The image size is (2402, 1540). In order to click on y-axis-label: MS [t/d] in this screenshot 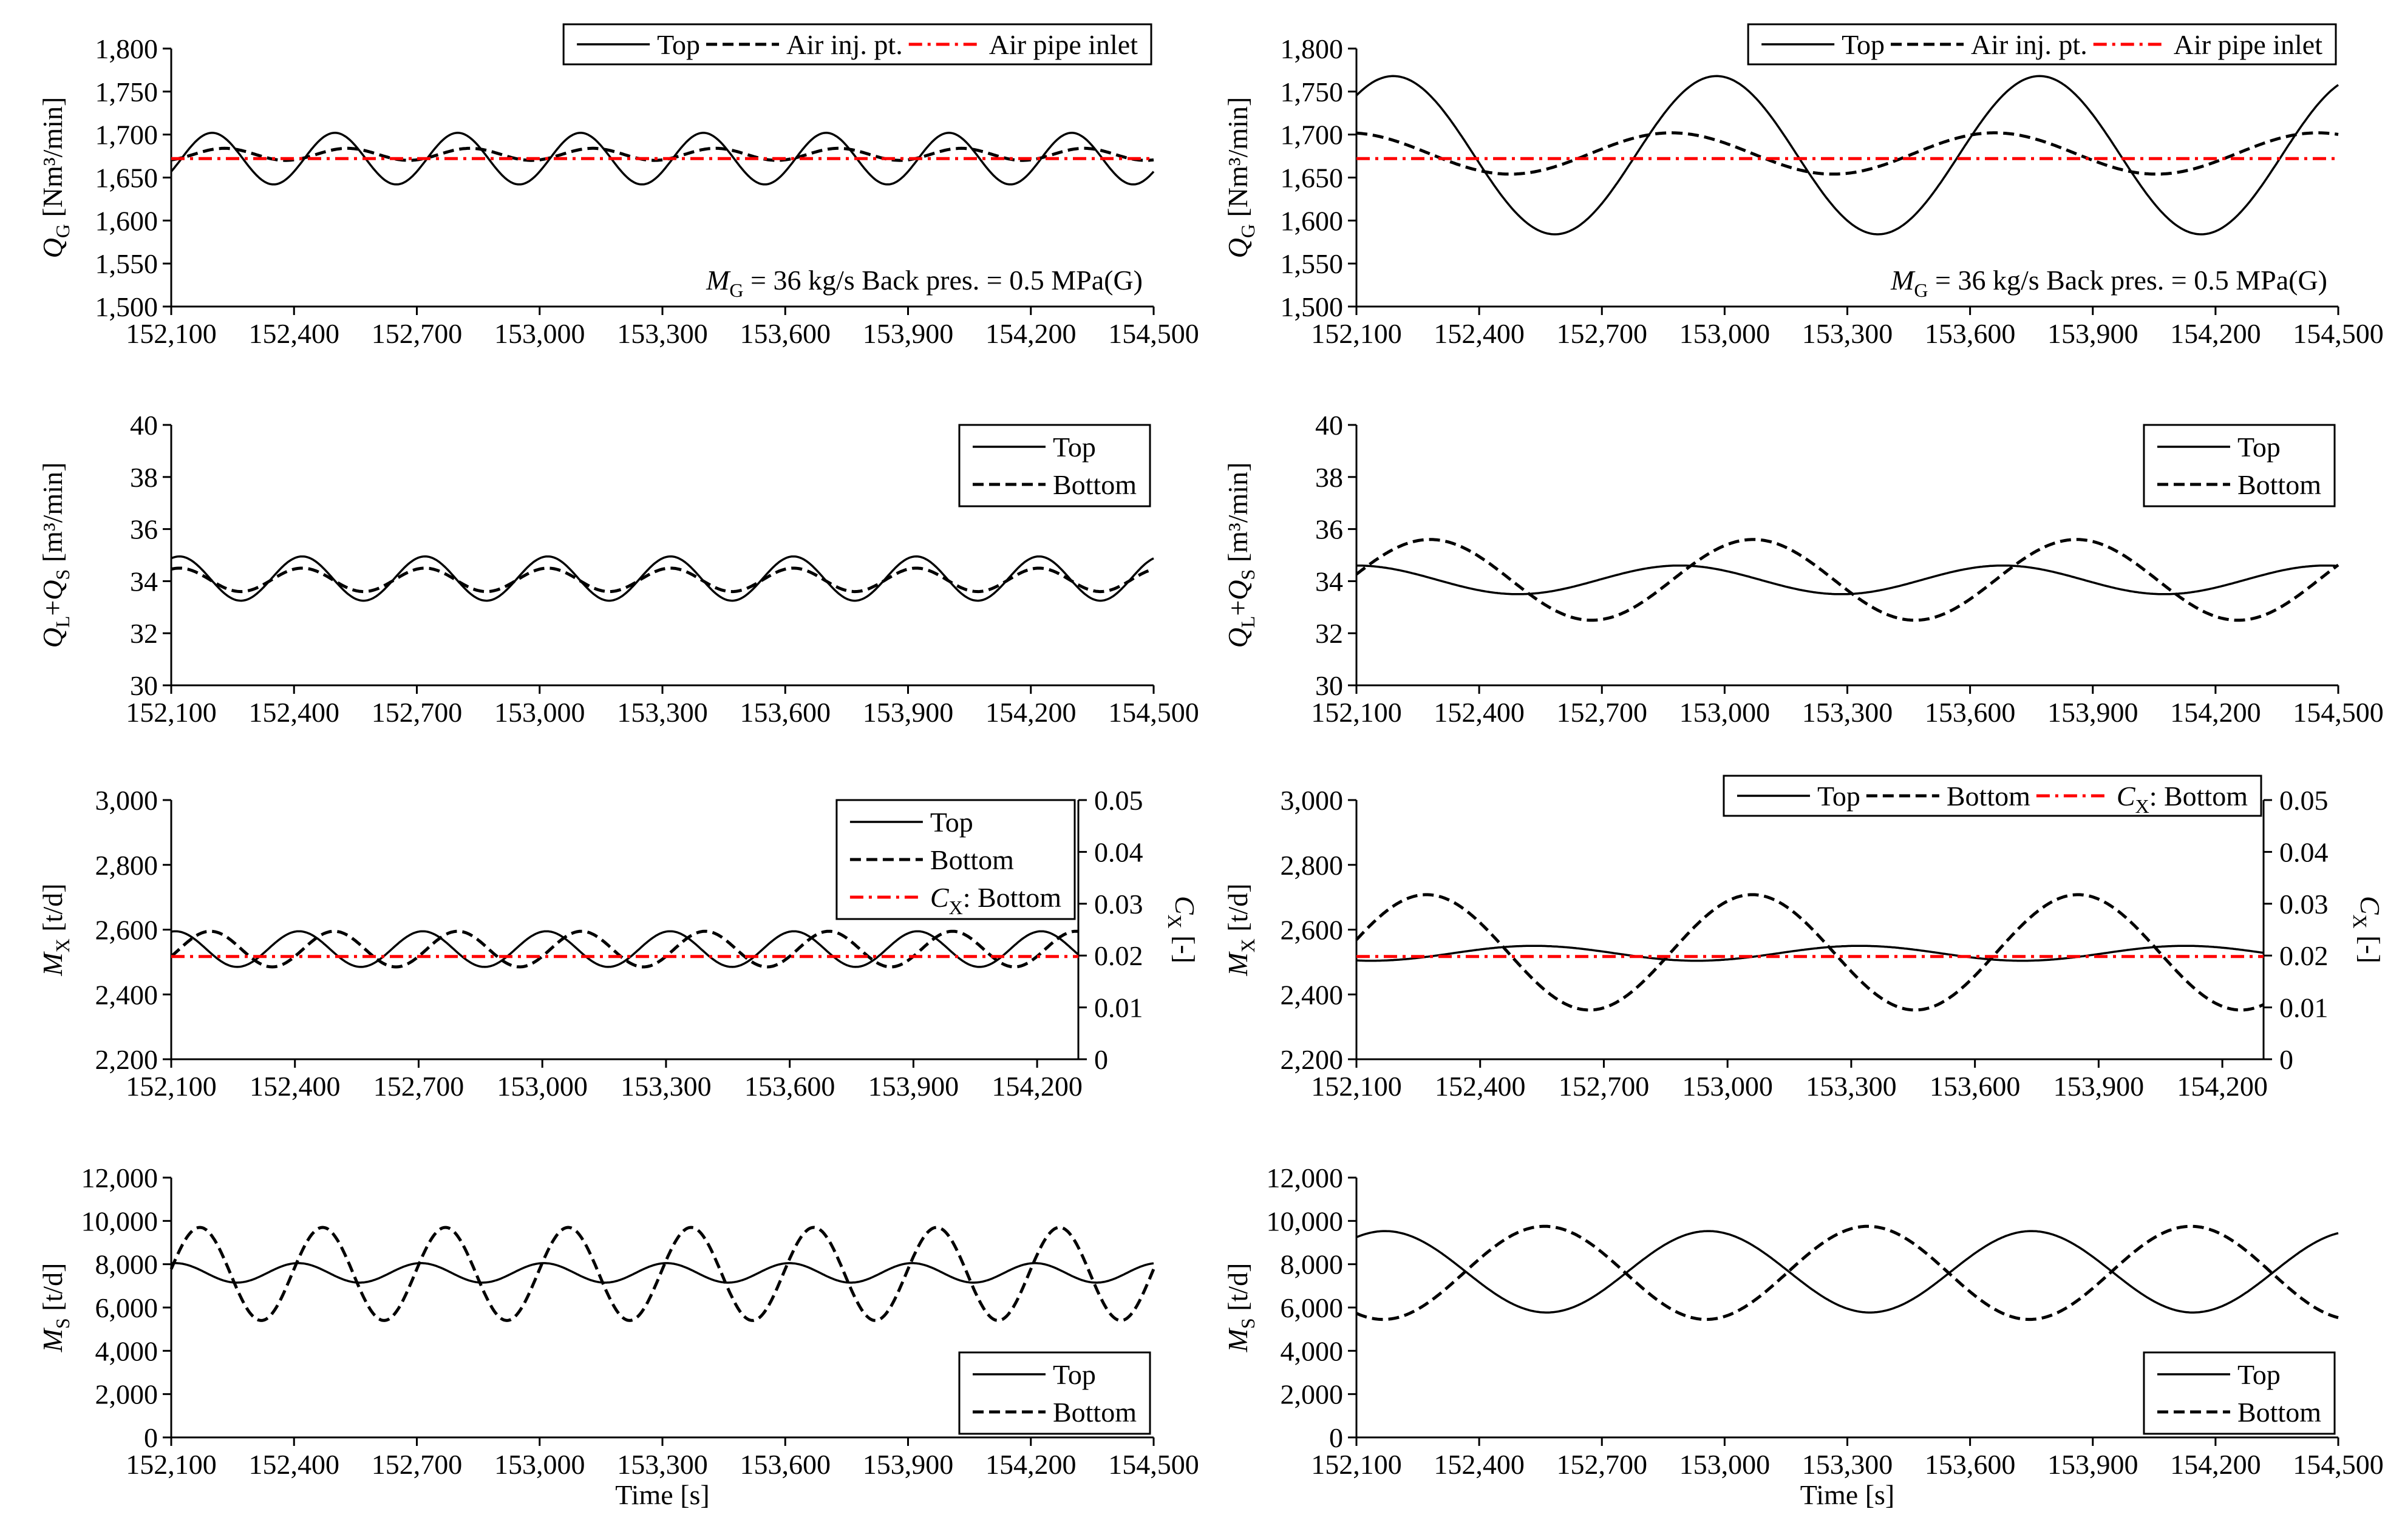, I will do `click(1240, 1308)`.